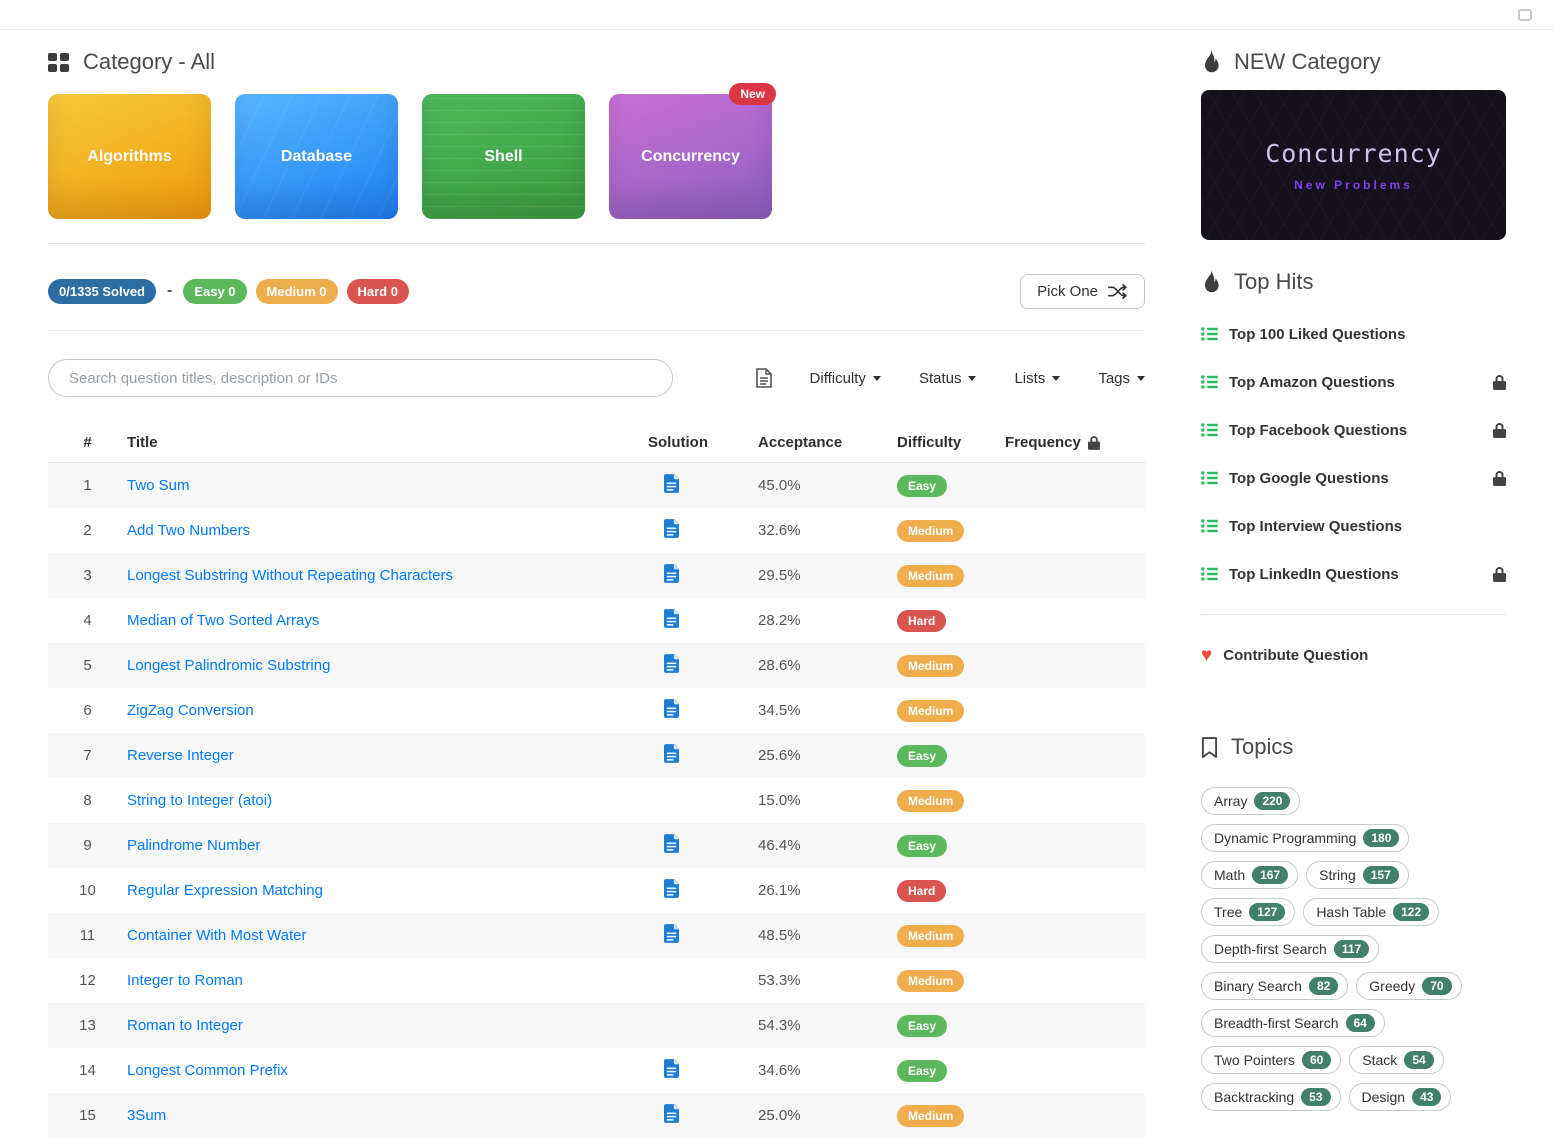 This screenshot has width=1554, height=1138. I want to click on category-card-label: Shell, so click(503, 156).